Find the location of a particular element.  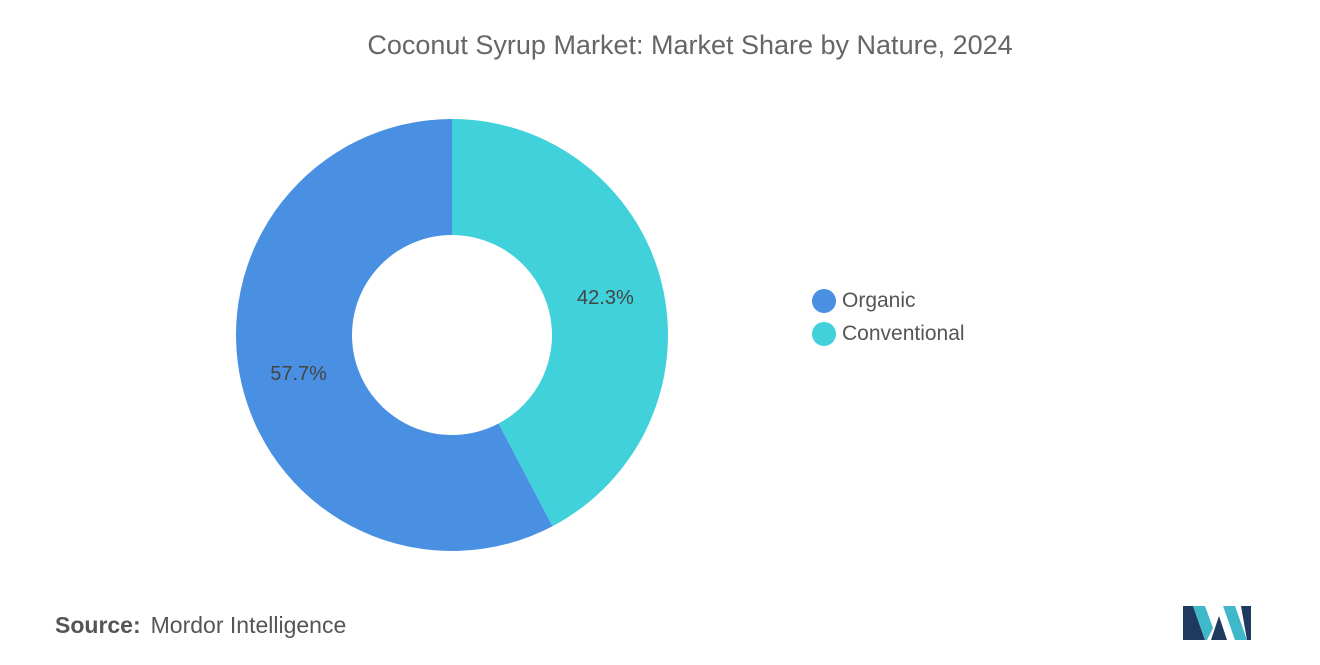

source-text: Mordor Intelligence is located at coordinates (248, 625).